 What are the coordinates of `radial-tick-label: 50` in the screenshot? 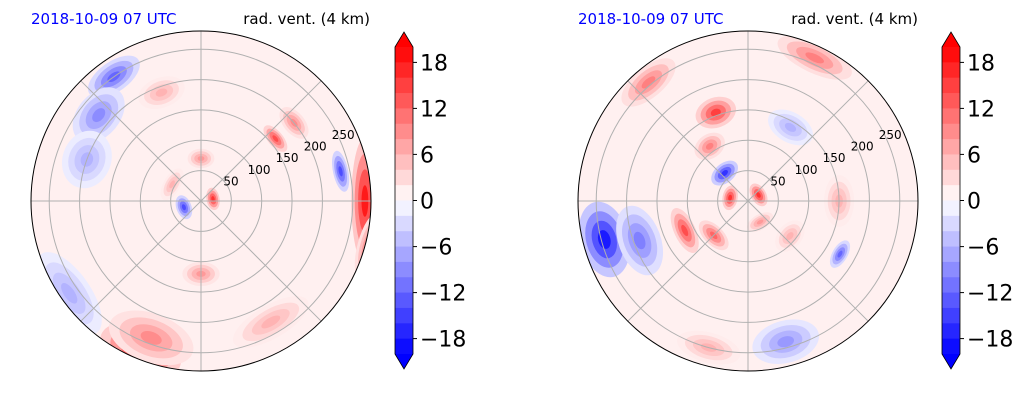 It's located at (777, 181).